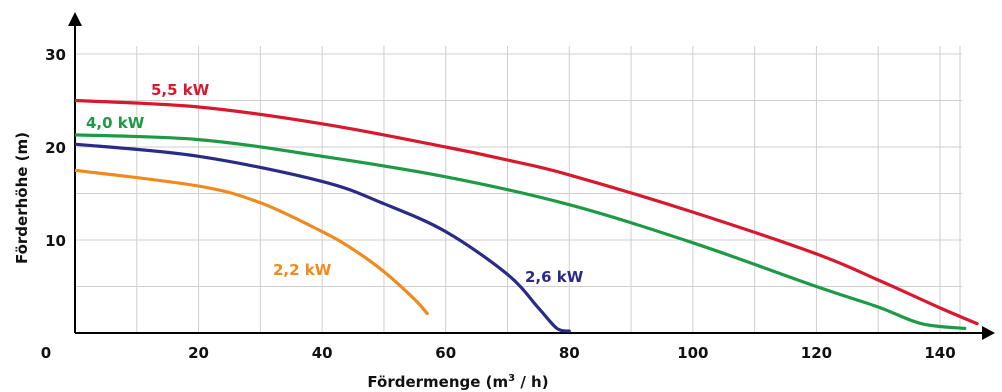  I want to click on x-tick-label: 100, so click(692, 353).